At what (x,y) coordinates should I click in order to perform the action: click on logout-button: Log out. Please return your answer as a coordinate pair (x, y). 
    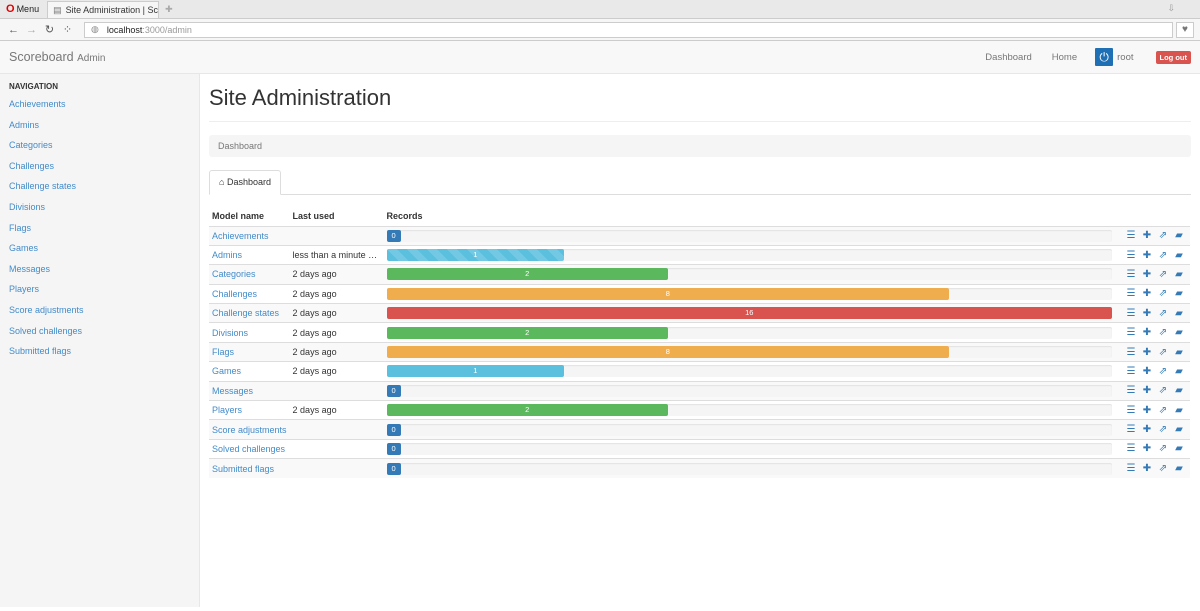
    Looking at the image, I should click on (1173, 57).